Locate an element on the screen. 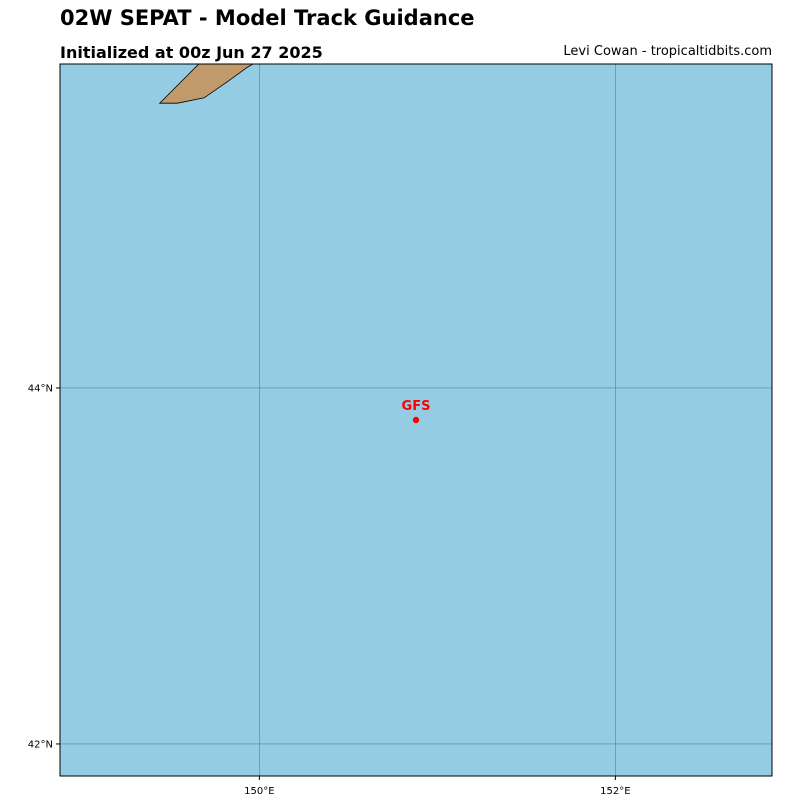 This screenshot has width=800, height=800. map-title: 02W SEPAT - Model Track Guidance is located at coordinates (267, 18).